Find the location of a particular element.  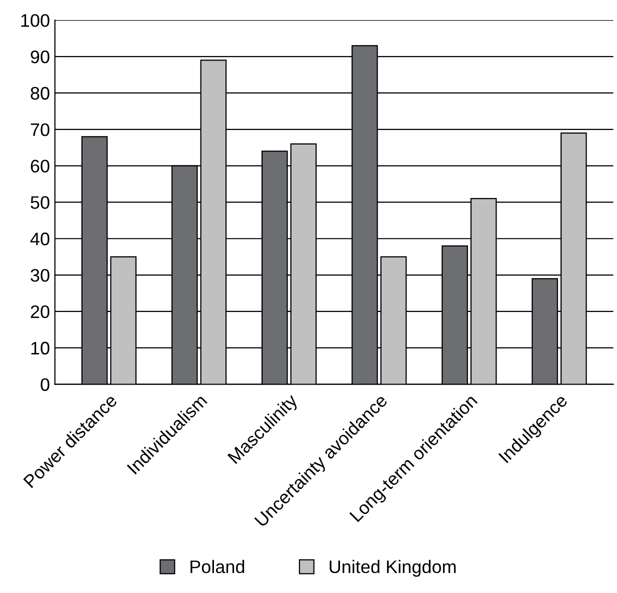

y-tick-label: 80 is located at coordinates (40, 93).